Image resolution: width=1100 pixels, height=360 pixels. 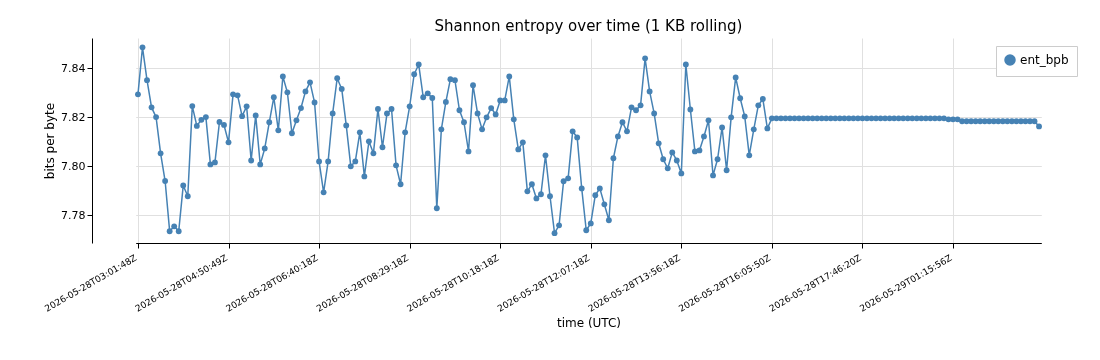 What do you see at coordinates (73, 117) in the screenshot?
I see `y-tick-label: 7.82` at bounding box center [73, 117].